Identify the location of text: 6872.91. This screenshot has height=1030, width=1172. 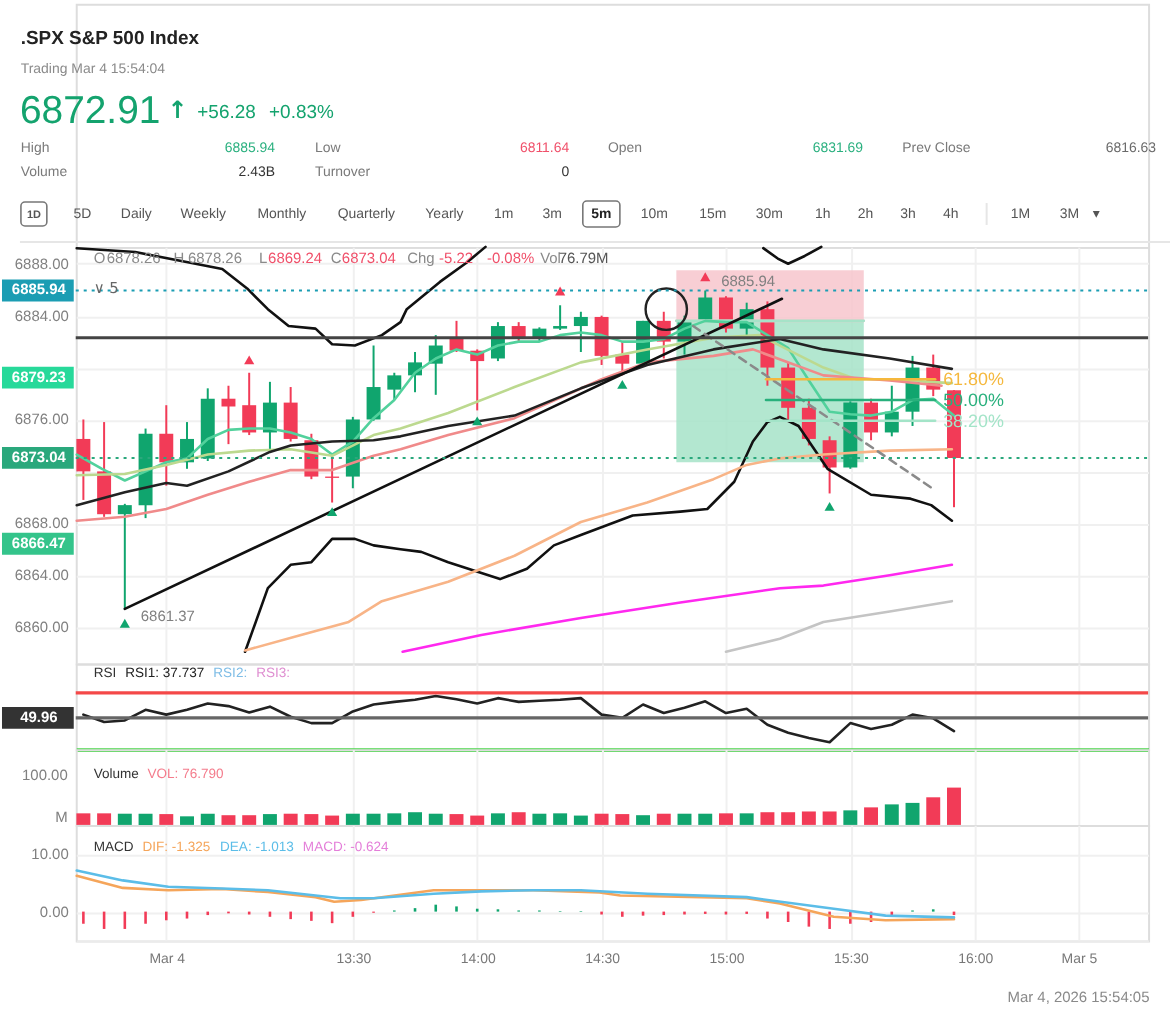
(90, 111).